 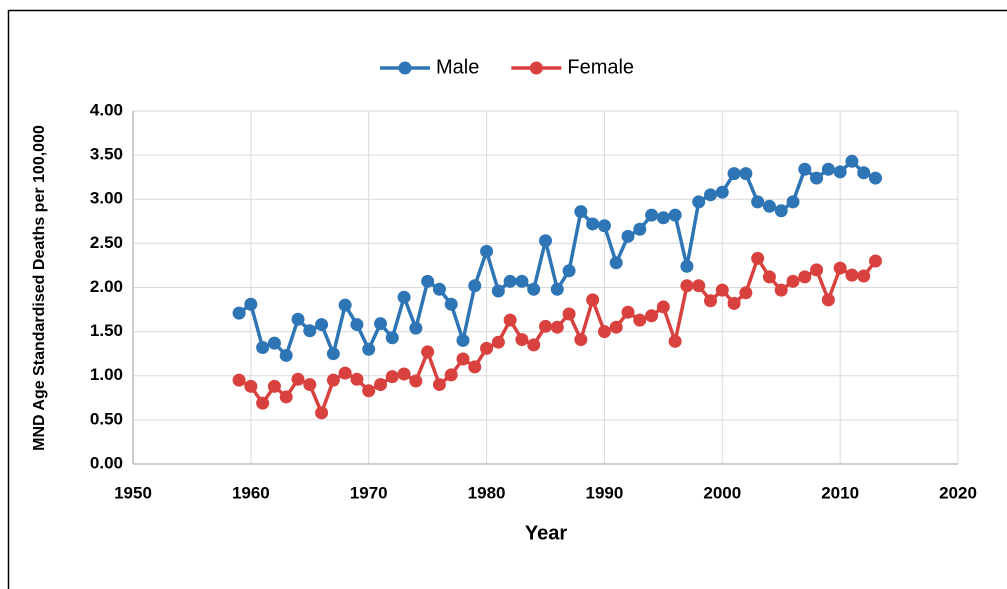 What do you see at coordinates (546, 533) in the screenshot?
I see `x-axis-label: Year` at bounding box center [546, 533].